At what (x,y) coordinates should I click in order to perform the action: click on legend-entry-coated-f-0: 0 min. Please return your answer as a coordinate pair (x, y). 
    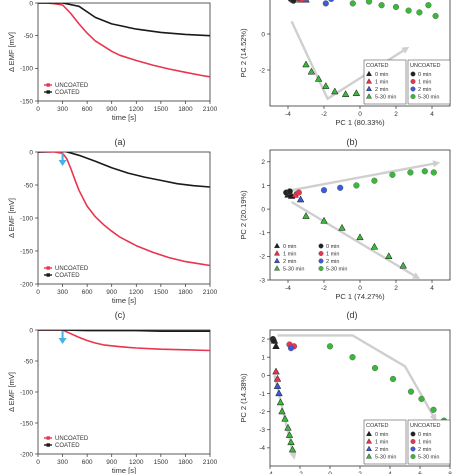
    Looking at the image, I should click on (381, 435).